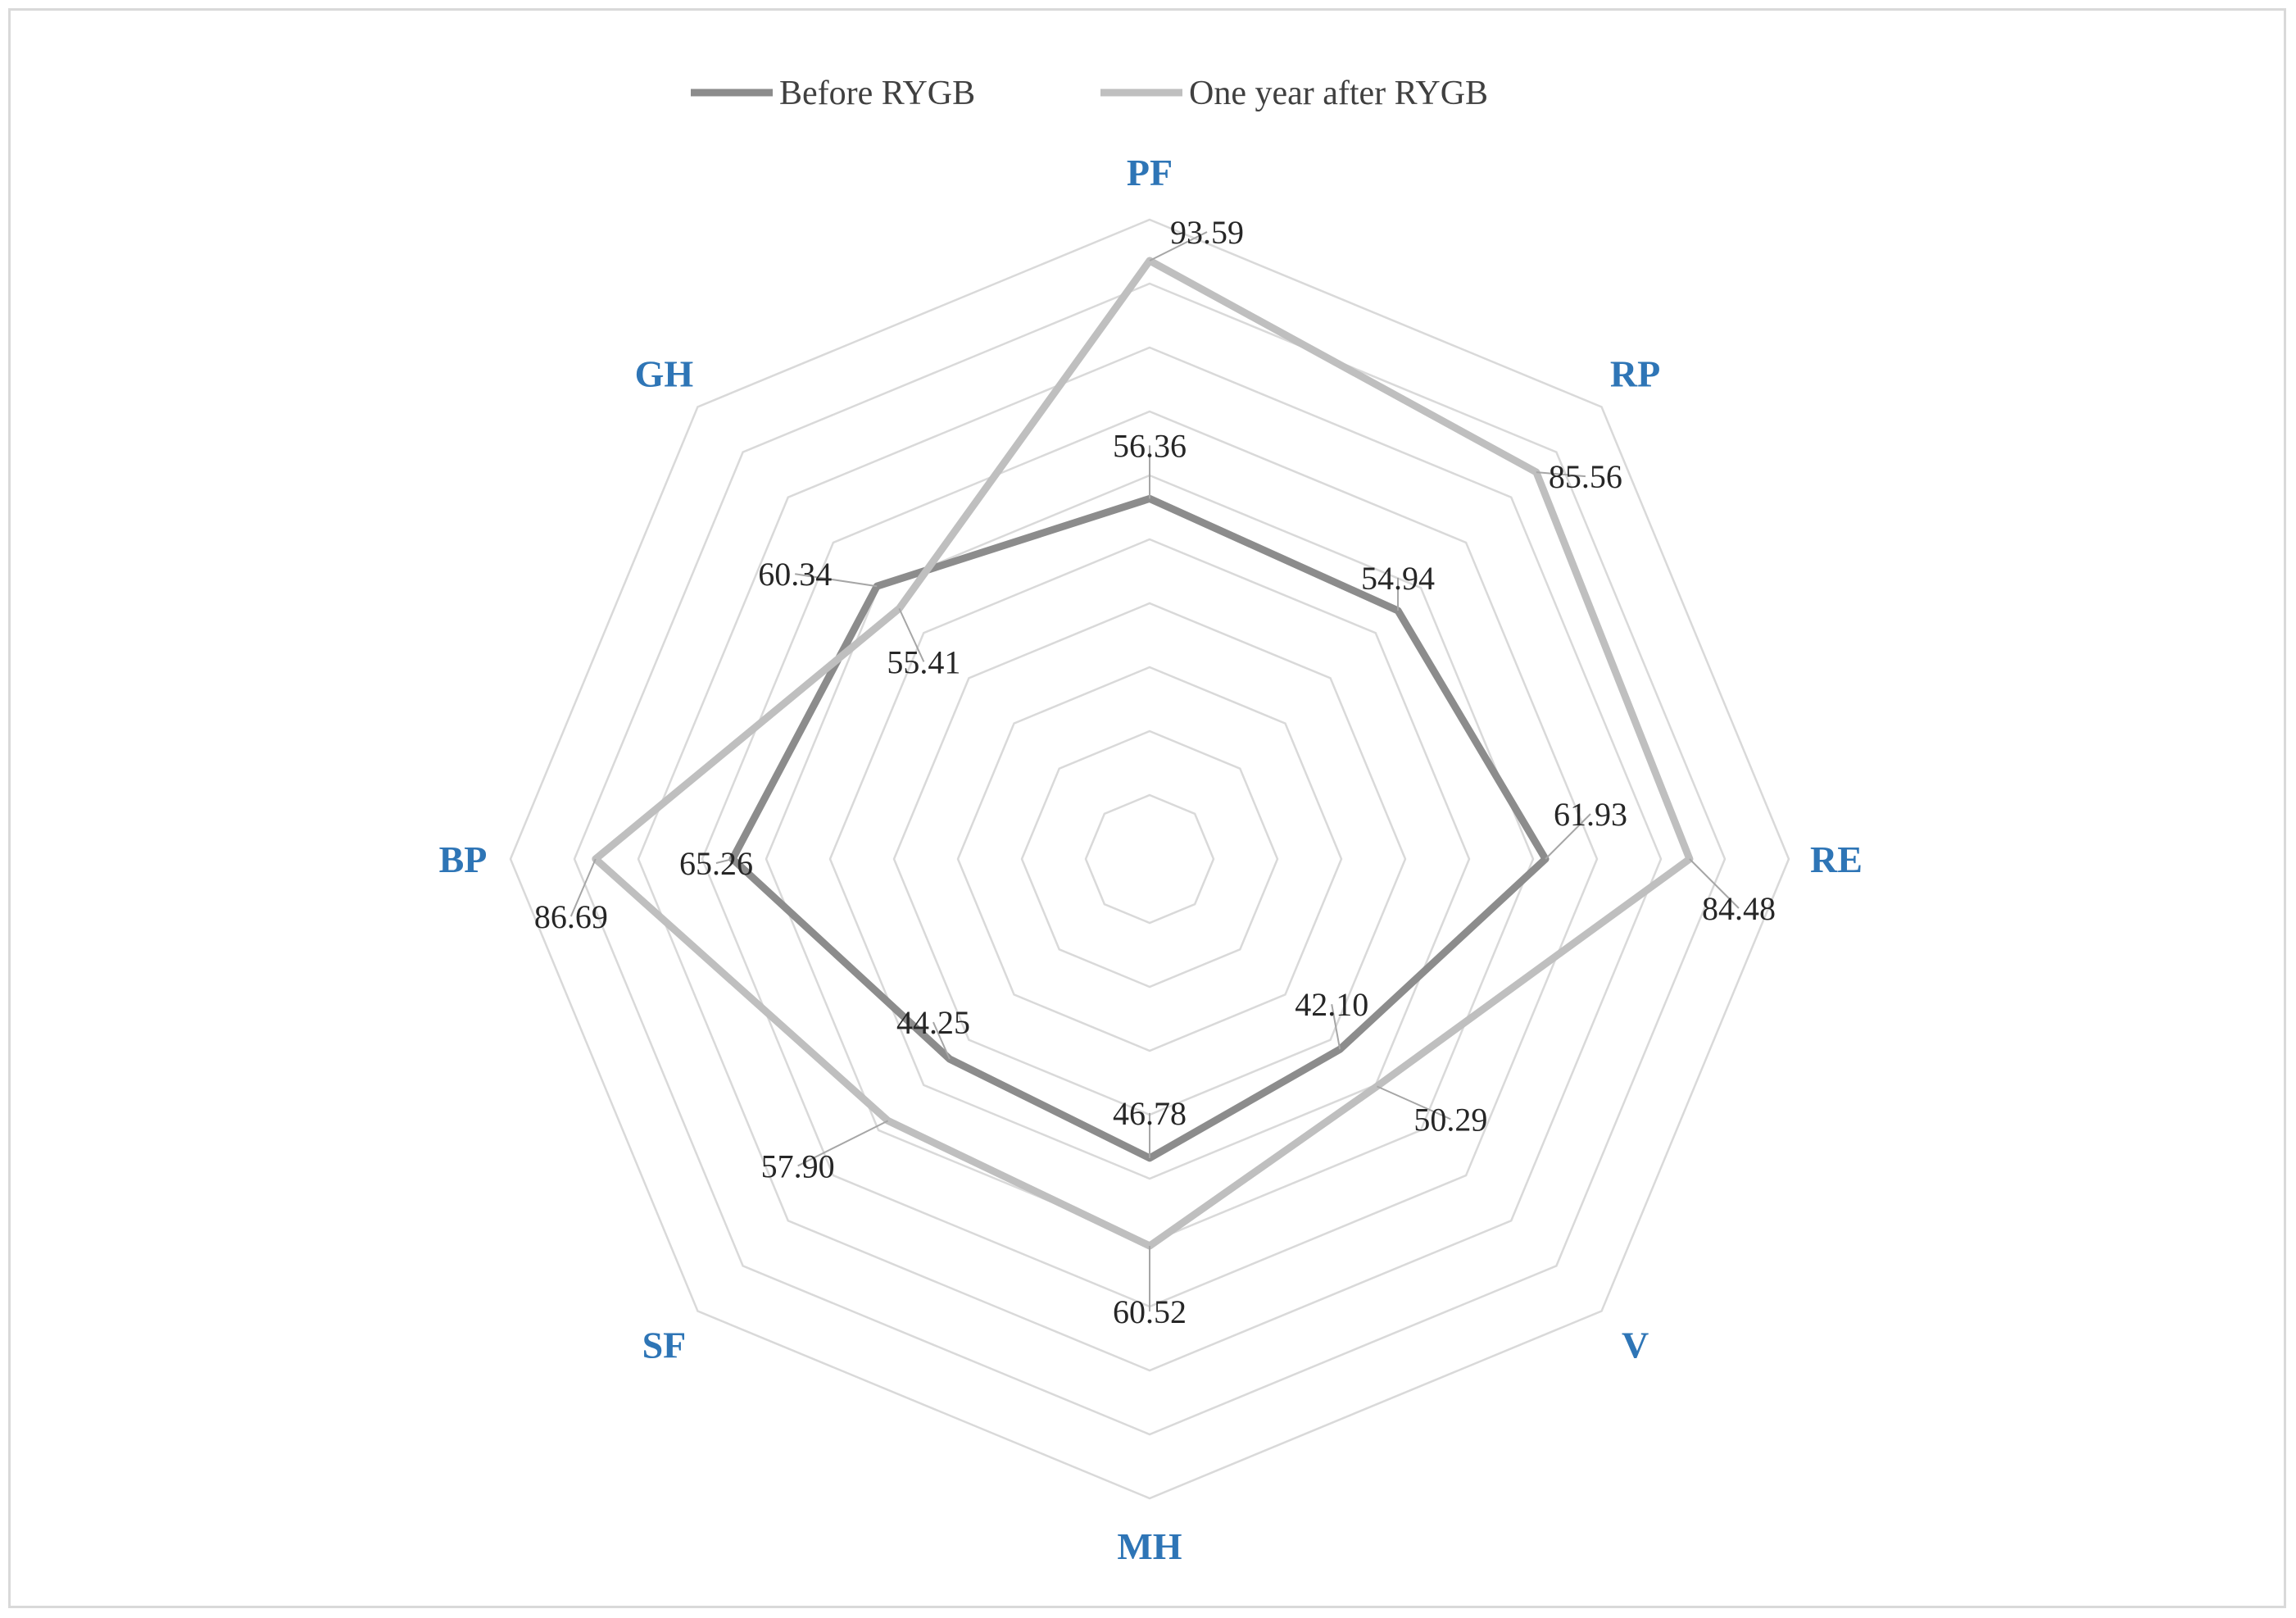 The height and width of the screenshot is (1618, 2296). What do you see at coordinates (1149, 1546) in the screenshot?
I see `axis-label-mh: MH` at bounding box center [1149, 1546].